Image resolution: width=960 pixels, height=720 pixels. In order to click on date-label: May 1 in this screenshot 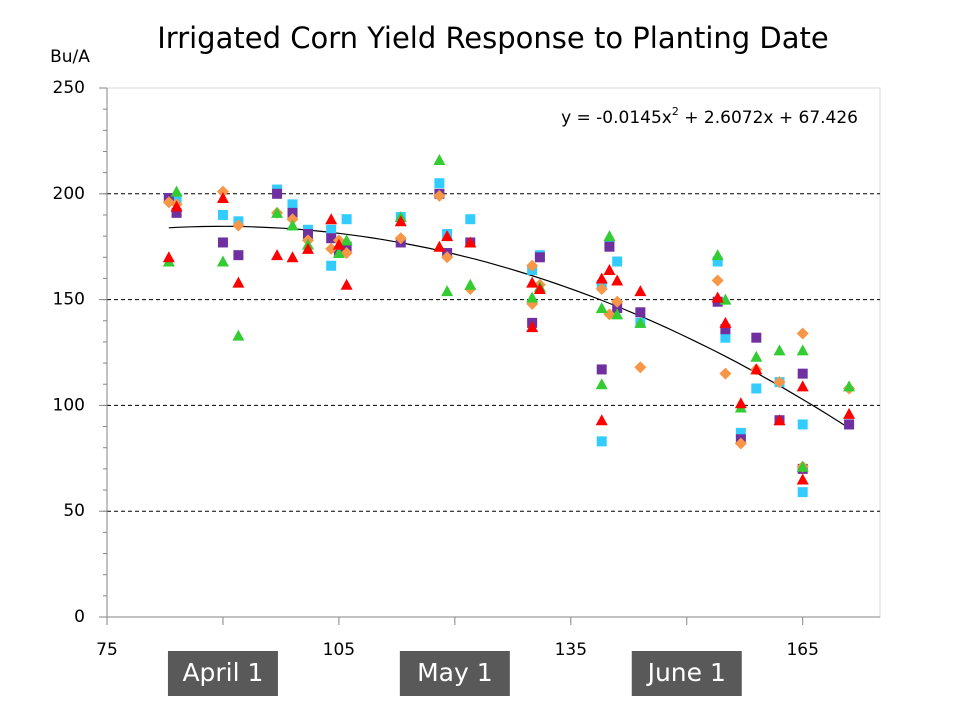, I will do `click(455, 672)`.